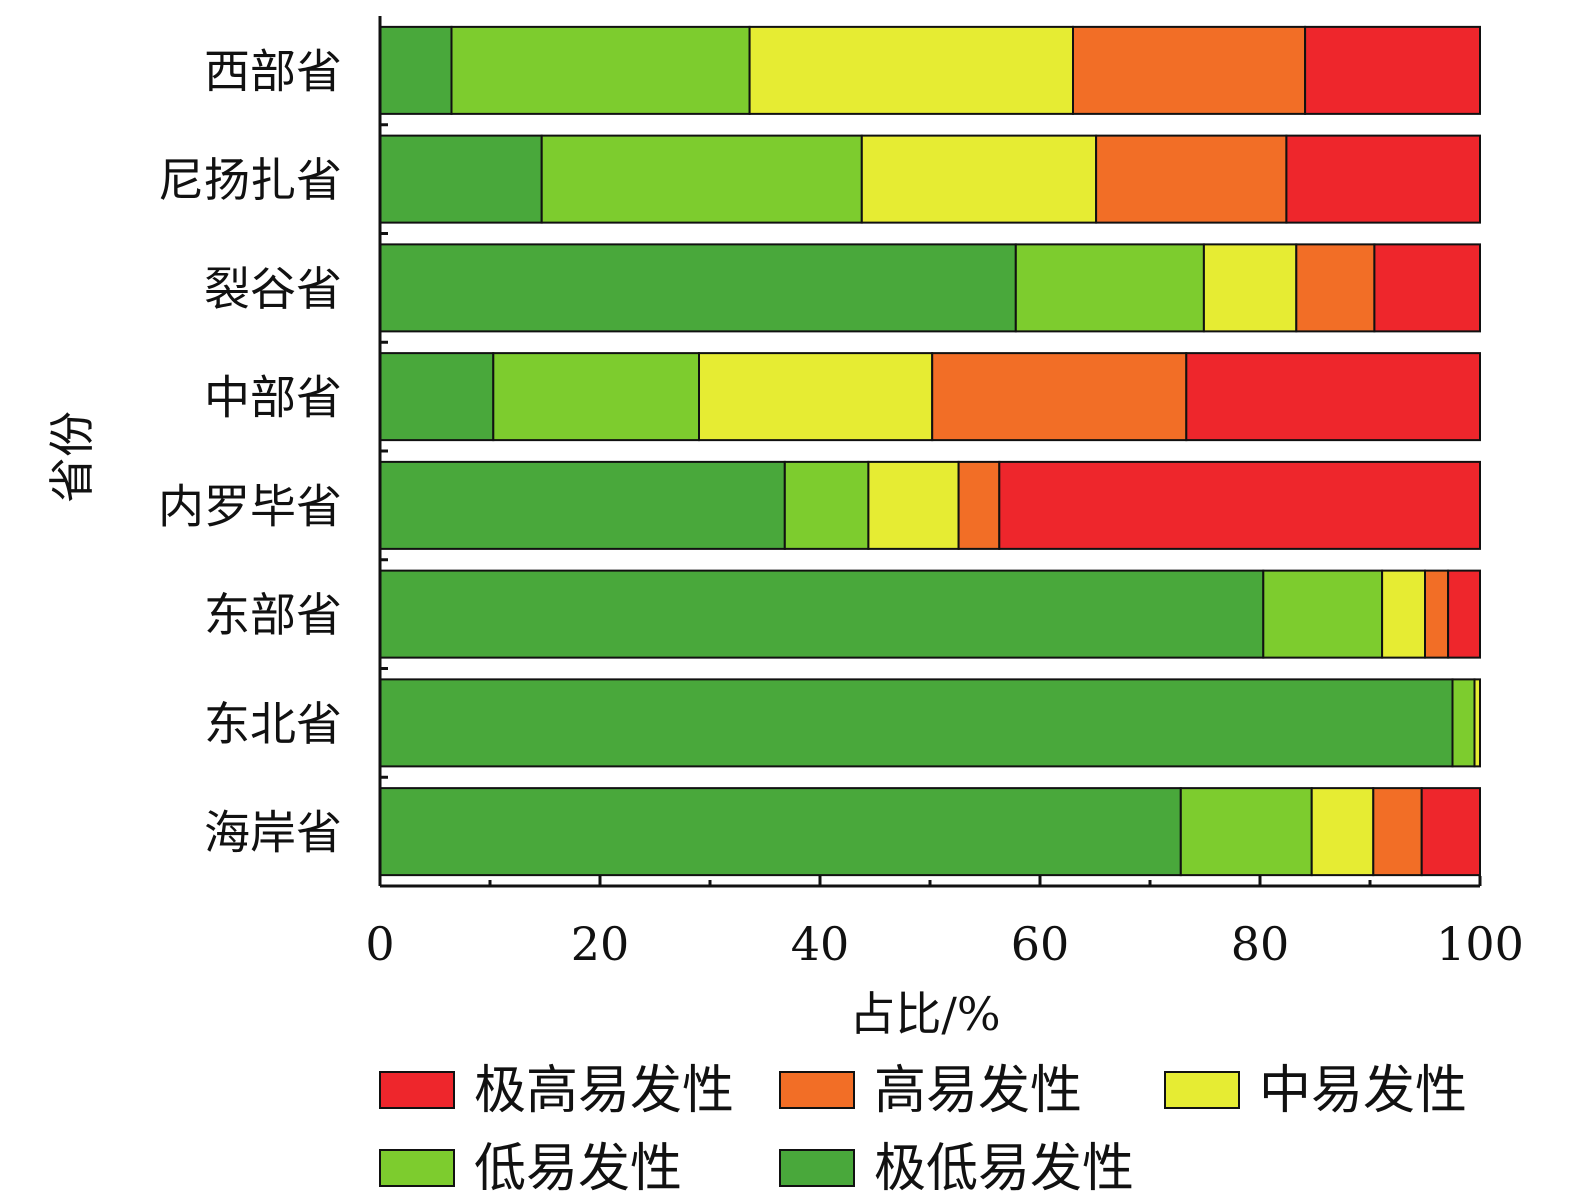 This screenshot has height=1201, width=1575. What do you see at coordinates (1480, 944) in the screenshot?
I see `x-tick-label: 100` at bounding box center [1480, 944].